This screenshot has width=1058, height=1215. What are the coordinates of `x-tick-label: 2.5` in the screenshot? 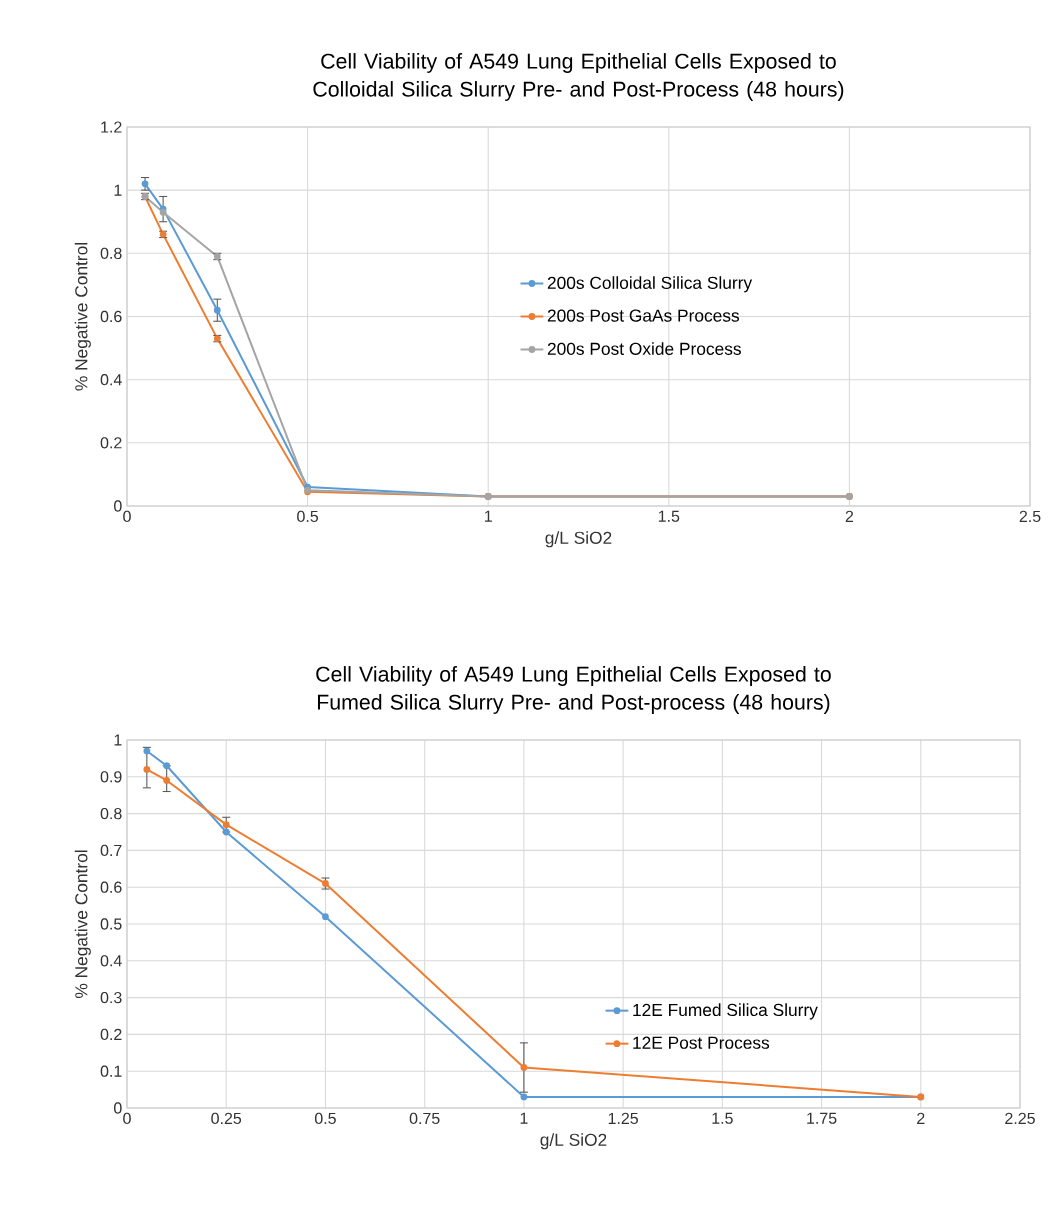 It's located at (1030, 516).